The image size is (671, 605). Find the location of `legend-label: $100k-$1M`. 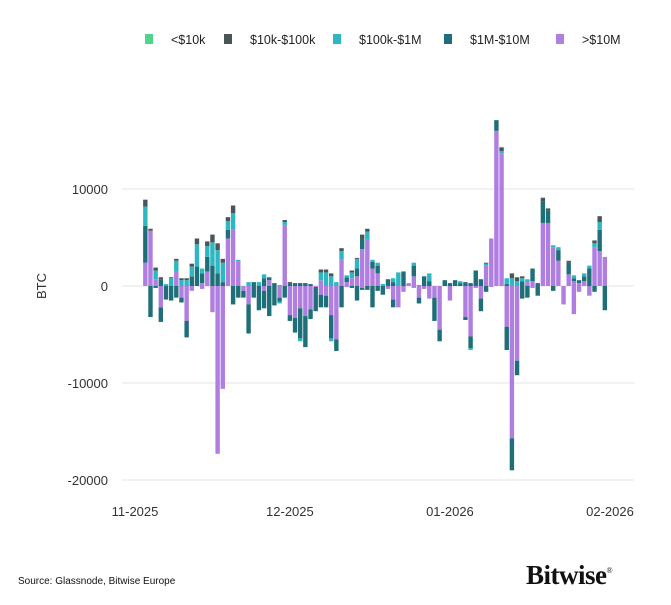

legend-label: $100k-$1M is located at coordinates (390, 40).